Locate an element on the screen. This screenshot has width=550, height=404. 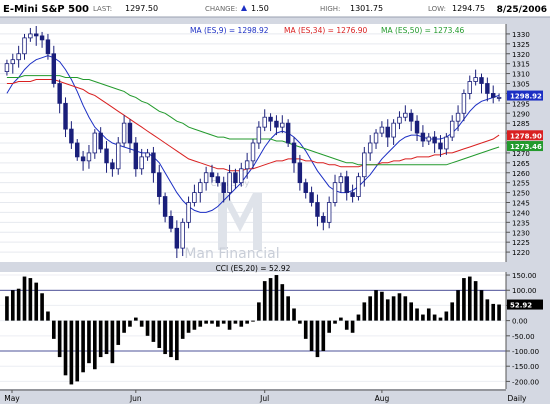
last-value: 1297.50 is located at coordinates (141, 8).